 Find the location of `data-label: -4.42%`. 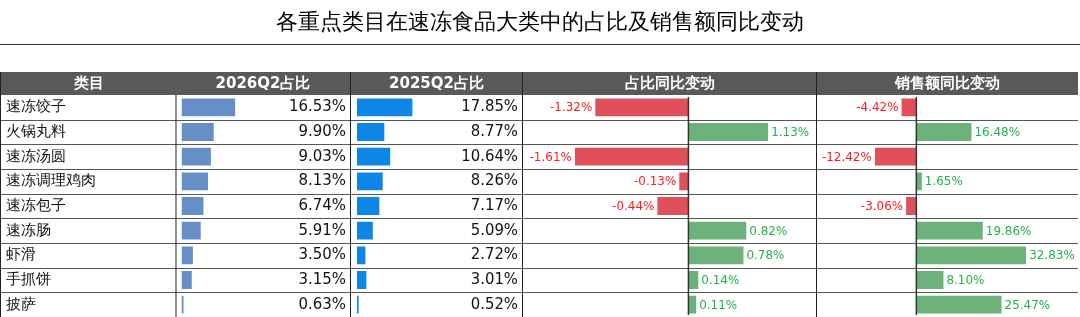

data-label: -4.42% is located at coordinates (877, 107).